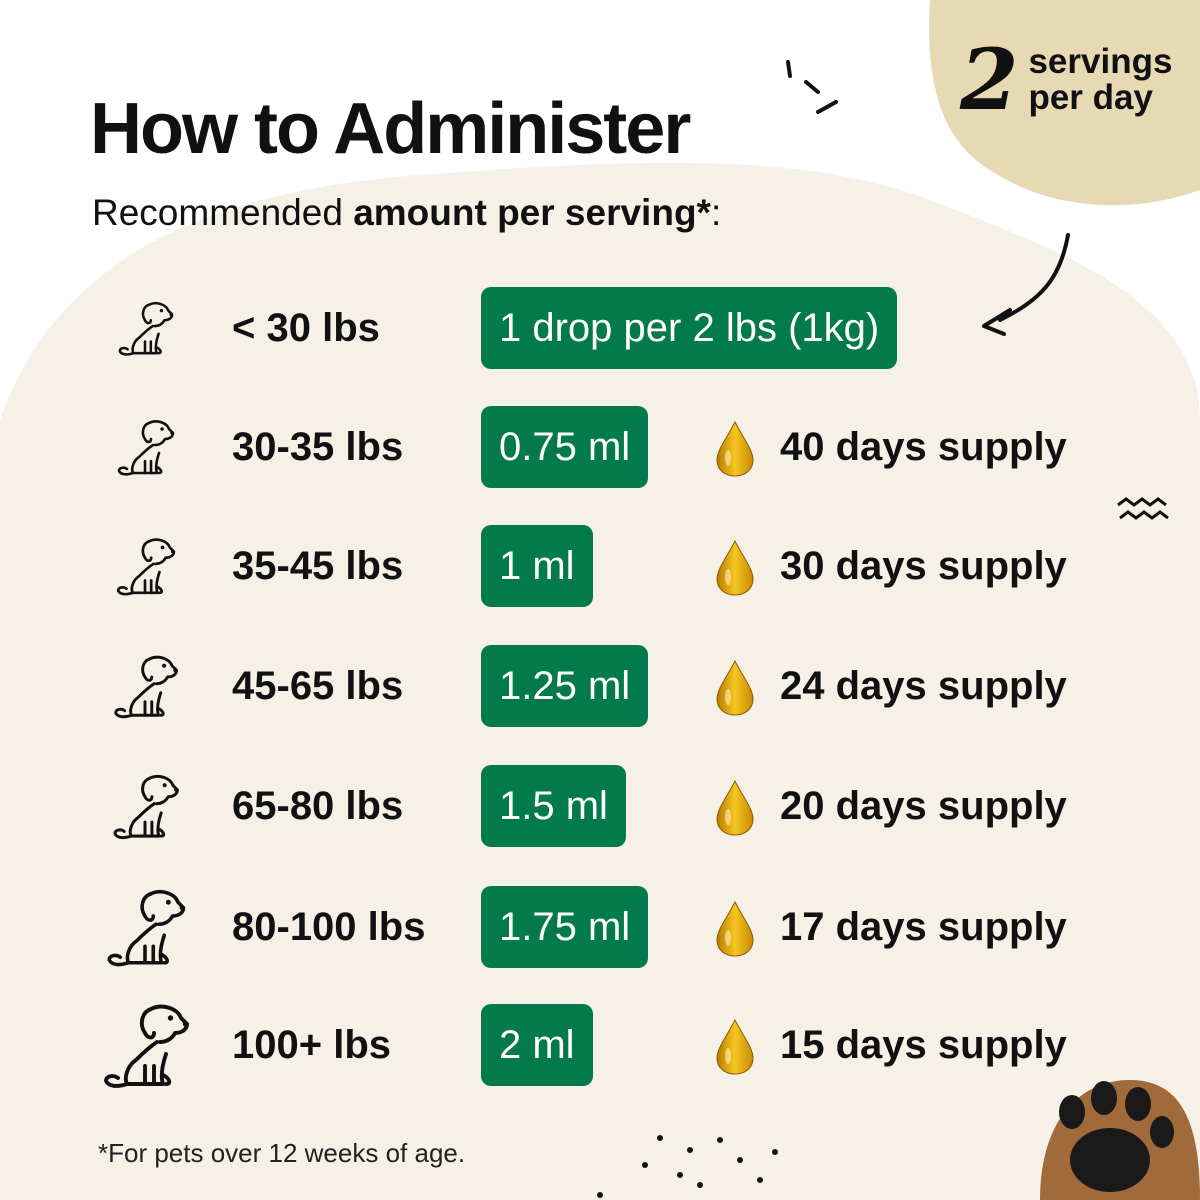 This screenshot has width=1200, height=1200. Describe the element at coordinates (812, 87) in the screenshot. I see `sparkle-decor` at that location.